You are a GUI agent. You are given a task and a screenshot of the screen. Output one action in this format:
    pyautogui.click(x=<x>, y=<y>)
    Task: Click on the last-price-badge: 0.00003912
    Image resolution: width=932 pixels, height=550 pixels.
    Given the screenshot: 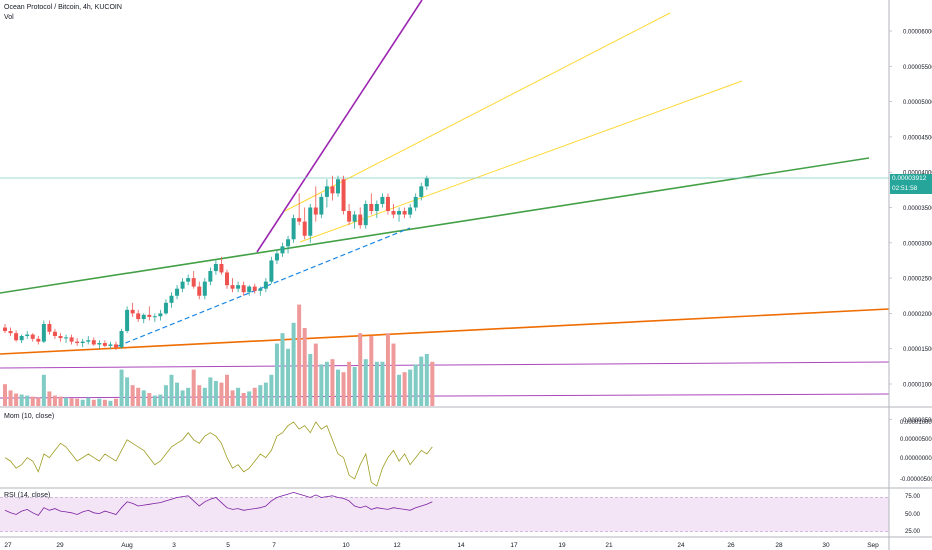 What is the action you would take?
    pyautogui.click(x=911, y=179)
    